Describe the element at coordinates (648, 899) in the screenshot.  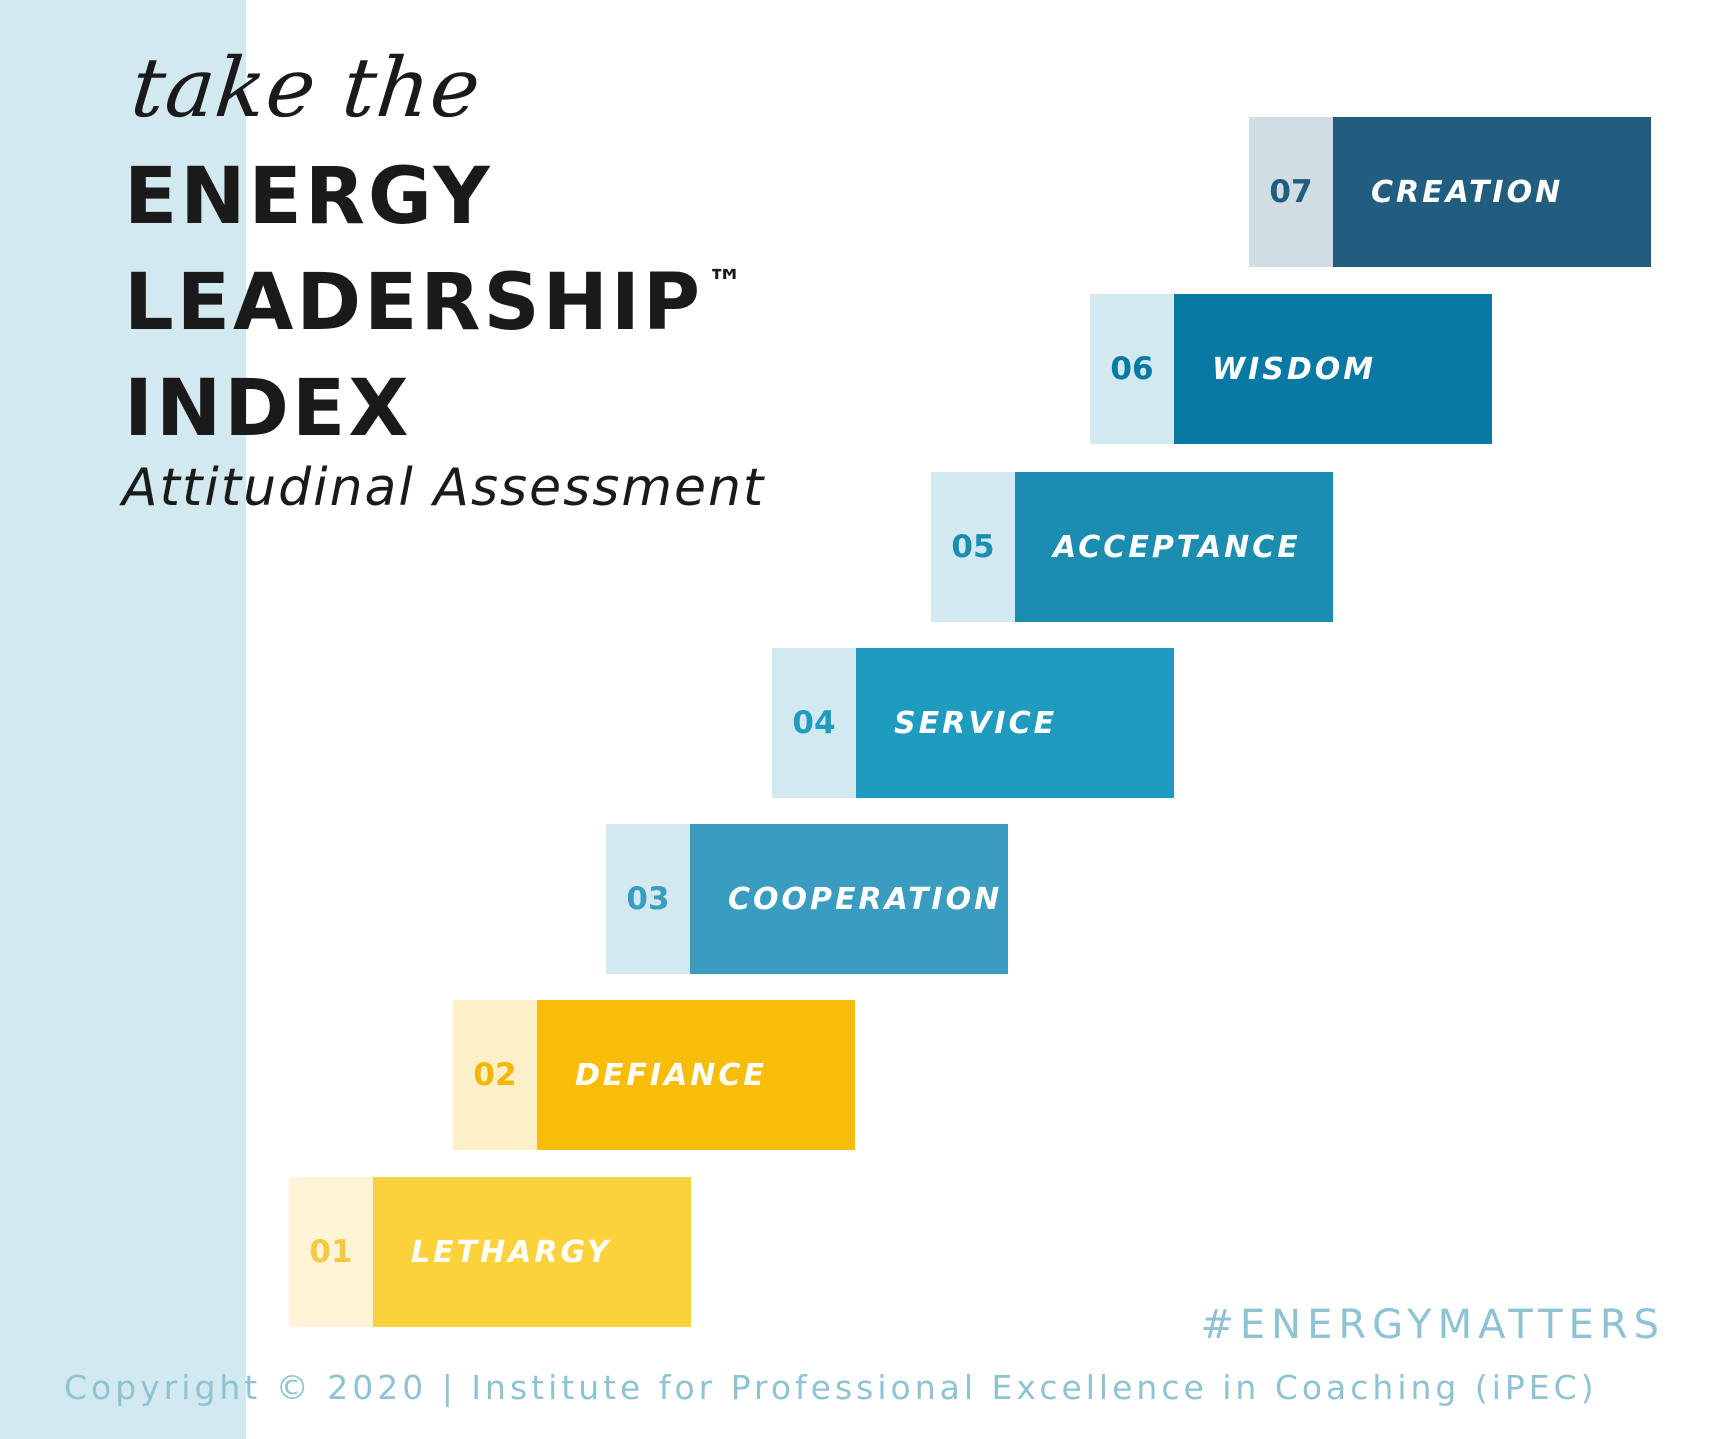
I see `level-number: 03` at that location.